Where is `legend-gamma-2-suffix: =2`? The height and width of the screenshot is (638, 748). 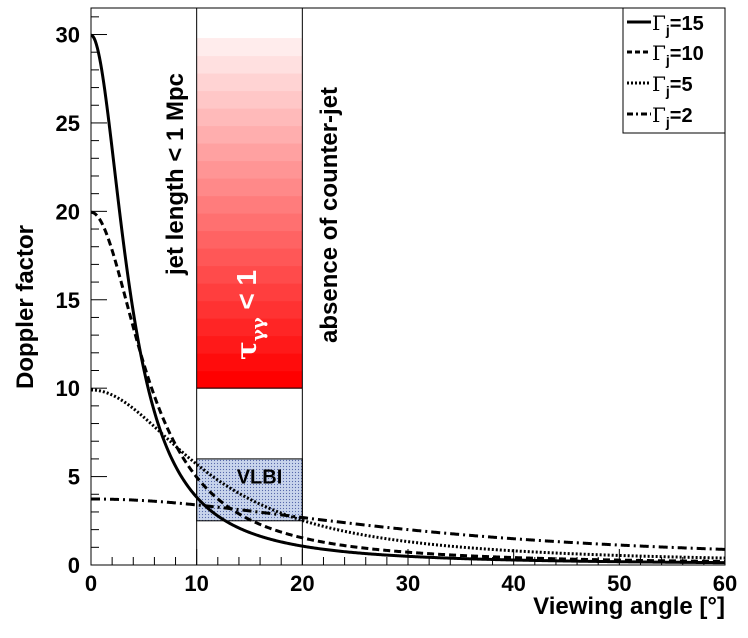 legend-gamma-2-suffix: =2 is located at coordinates (681, 116).